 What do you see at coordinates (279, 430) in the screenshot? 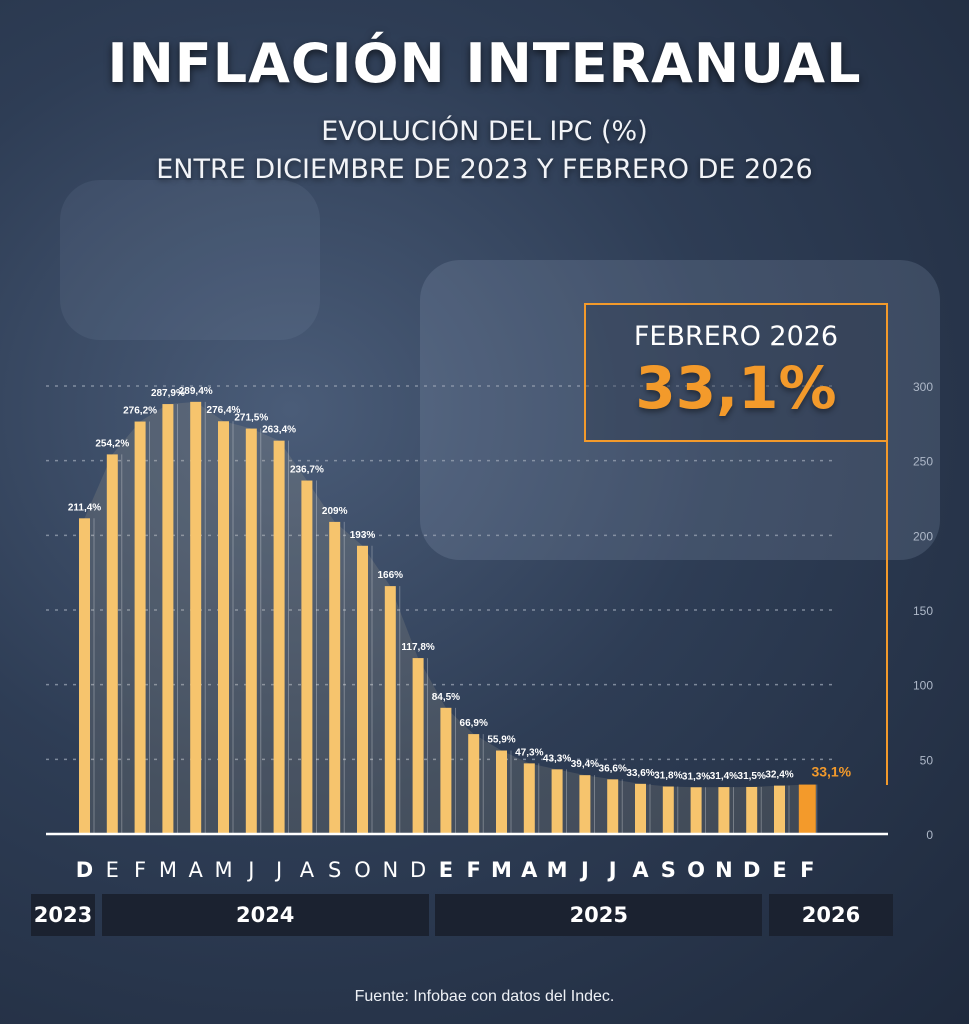
I see `data-label: 263,4%` at bounding box center [279, 430].